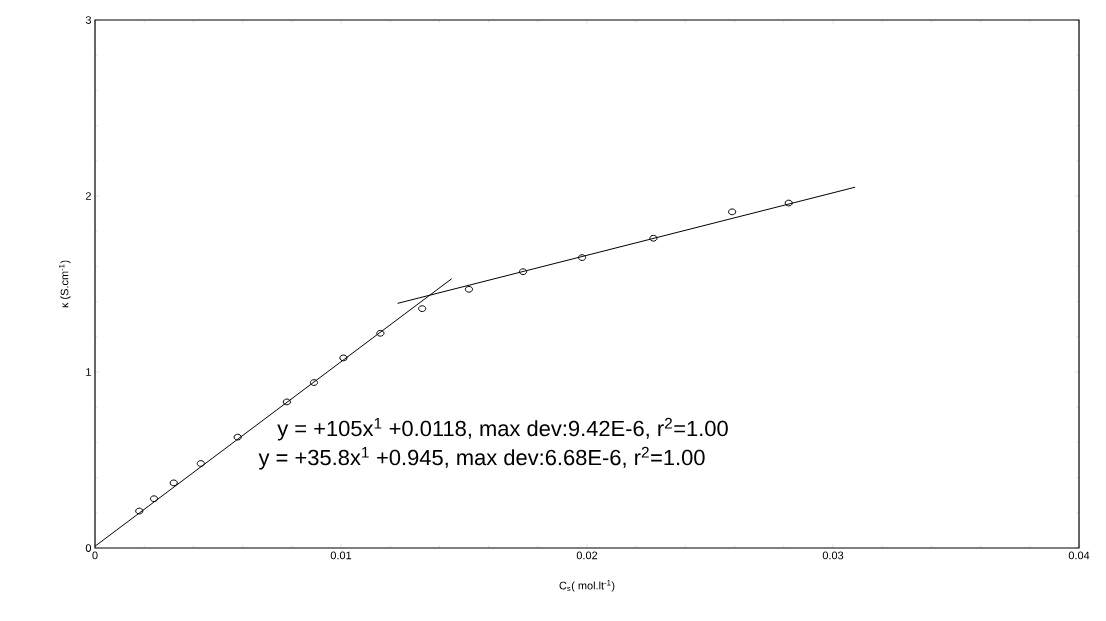 Image resolution: width=1106 pixels, height=621 pixels. What do you see at coordinates (88, 196) in the screenshot?
I see `y-tick-label: 2` at bounding box center [88, 196].